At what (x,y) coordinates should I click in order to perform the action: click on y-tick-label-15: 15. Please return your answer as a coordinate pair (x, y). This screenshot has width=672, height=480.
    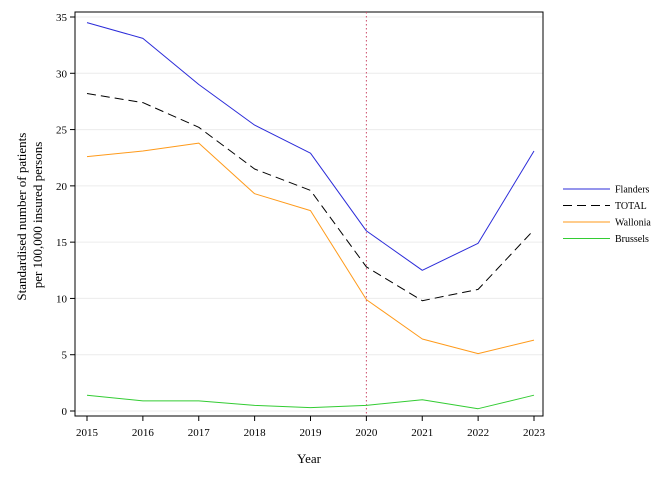
    Looking at the image, I should click on (62, 243).